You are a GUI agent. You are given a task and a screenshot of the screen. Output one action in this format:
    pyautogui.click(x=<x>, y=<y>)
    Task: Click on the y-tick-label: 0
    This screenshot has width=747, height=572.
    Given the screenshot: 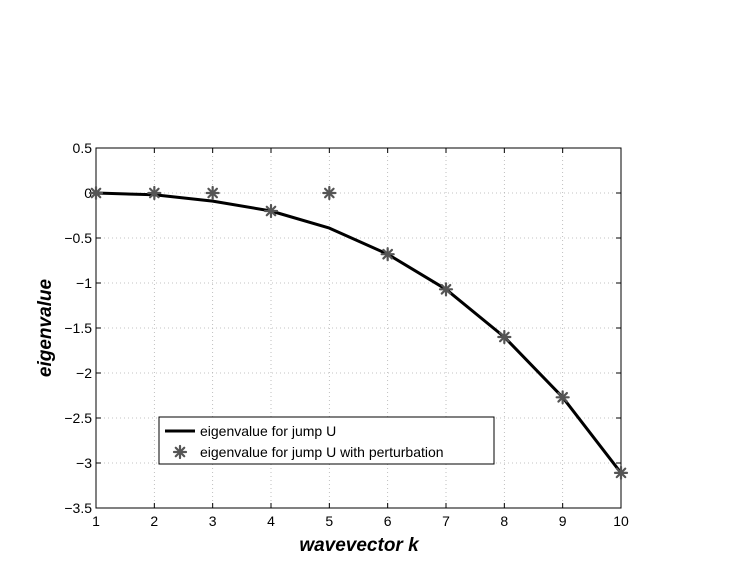 What is the action you would take?
    pyautogui.click(x=88, y=193)
    